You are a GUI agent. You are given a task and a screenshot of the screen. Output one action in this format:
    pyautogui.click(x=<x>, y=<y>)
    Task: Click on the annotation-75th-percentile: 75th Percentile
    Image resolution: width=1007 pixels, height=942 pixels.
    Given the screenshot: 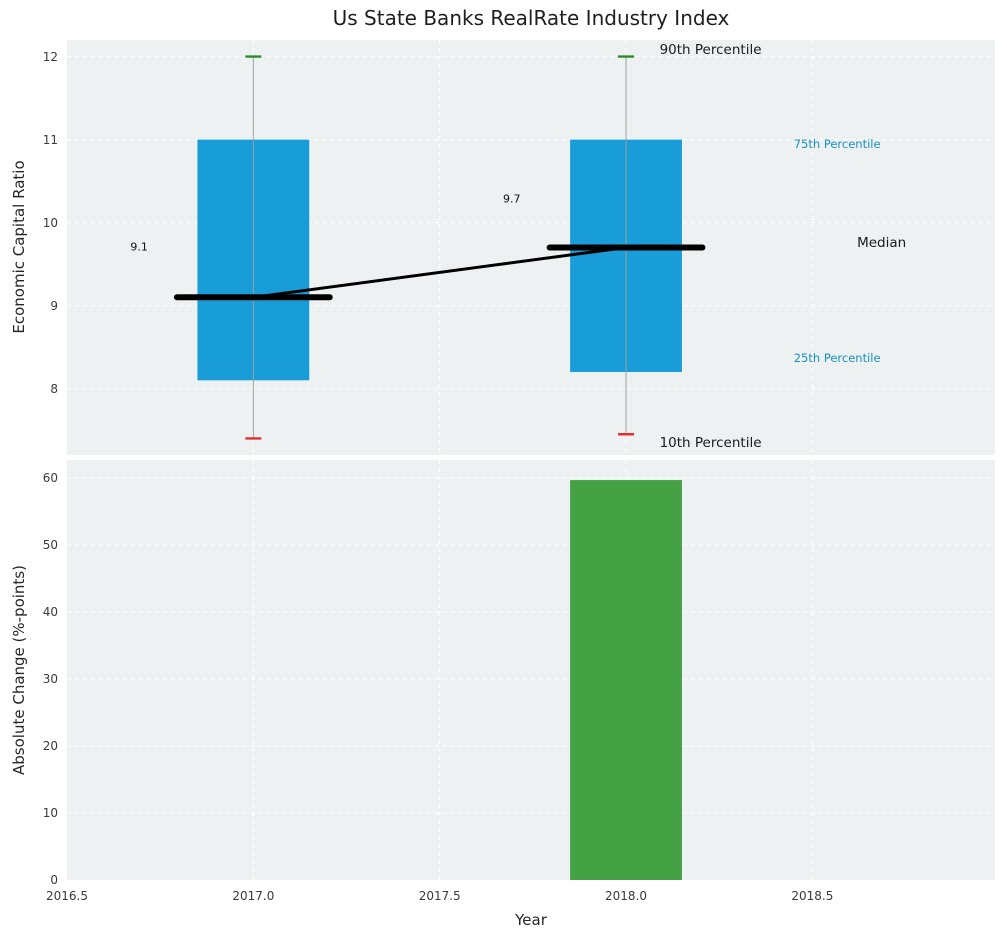 What is the action you would take?
    pyautogui.click(x=837, y=143)
    